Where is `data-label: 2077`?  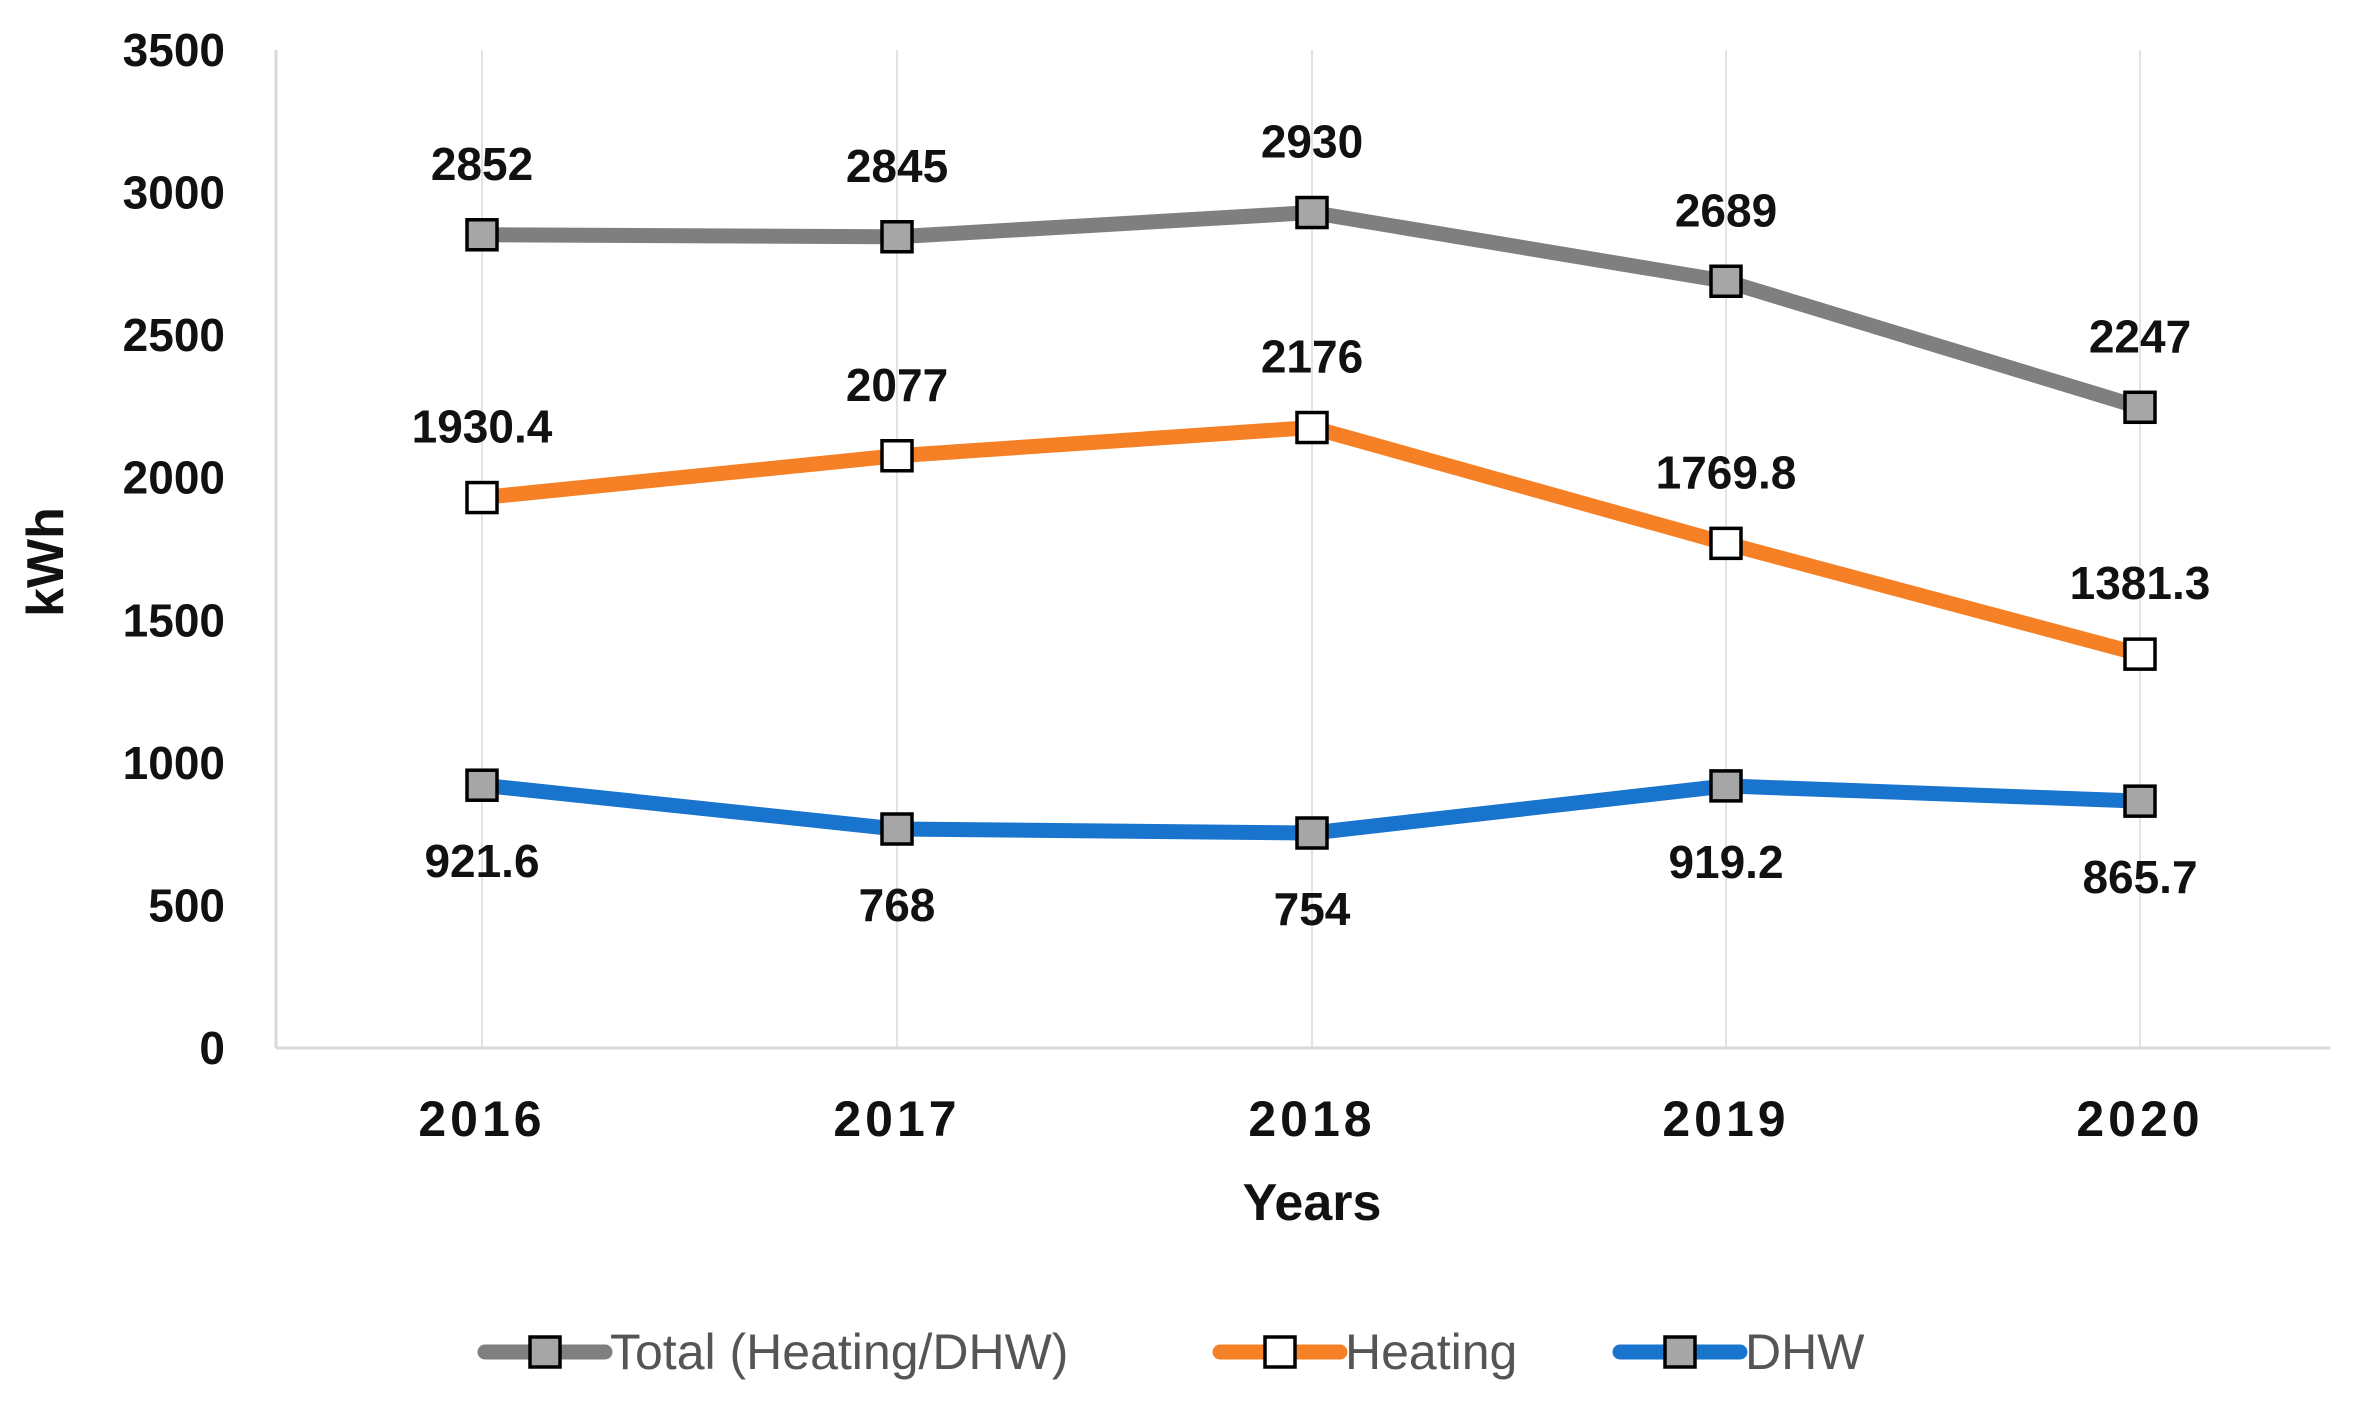
data-label: 2077 is located at coordinates (897, 385).